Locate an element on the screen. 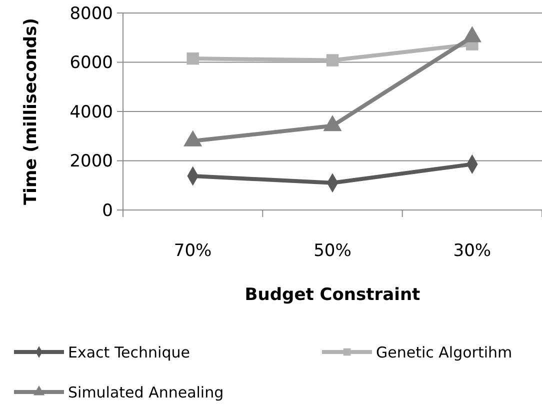  legend-label: Simulated Annealing is located at coordinates (146, 392).